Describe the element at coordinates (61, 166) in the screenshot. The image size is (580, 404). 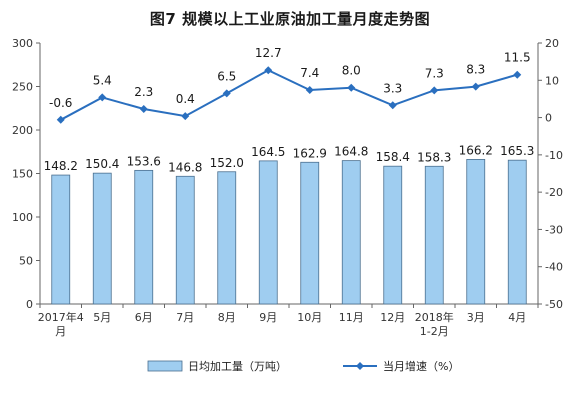
I see `bar-value-label: 148.2` at that location.